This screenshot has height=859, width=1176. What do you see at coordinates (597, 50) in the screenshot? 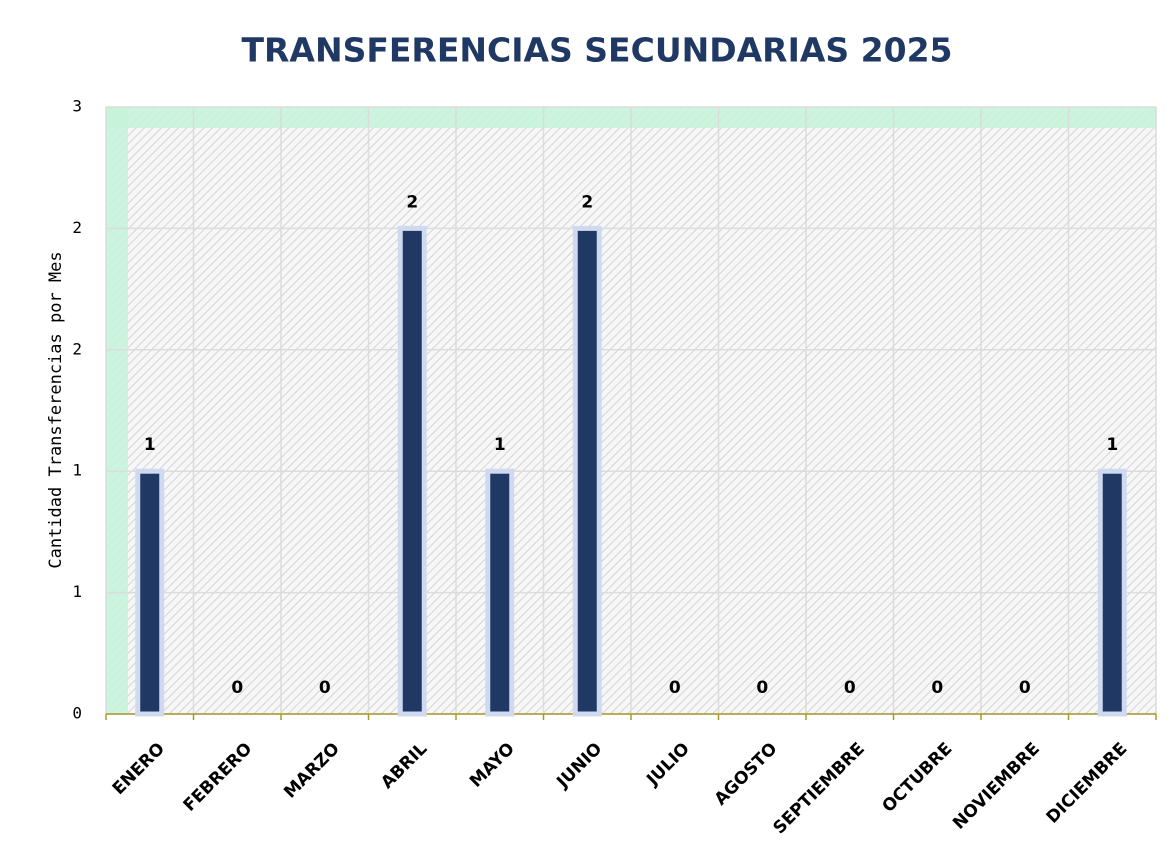
I see `chart-title: TRANSFERENCIAS SECUNDARIAS 2025` at bounding box center [597, 50].